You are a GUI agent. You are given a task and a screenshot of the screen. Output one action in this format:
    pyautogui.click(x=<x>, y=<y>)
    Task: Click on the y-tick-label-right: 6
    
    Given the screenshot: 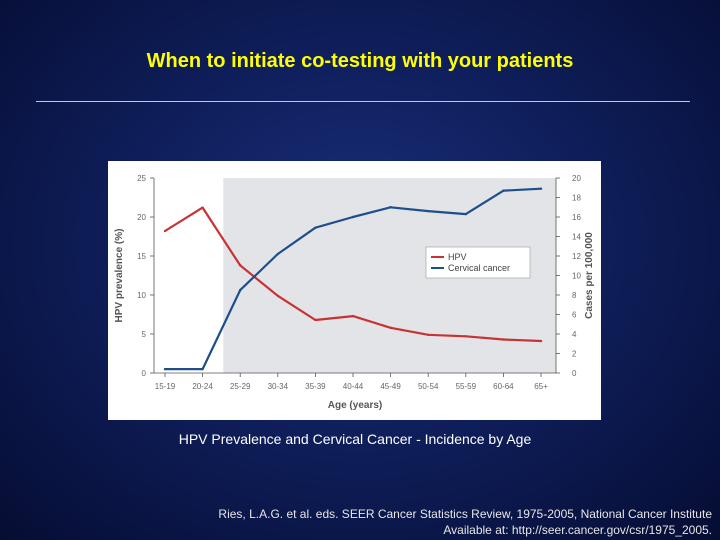 What is the action you would take?
    pyautogui.click(x=574, y=315)
    